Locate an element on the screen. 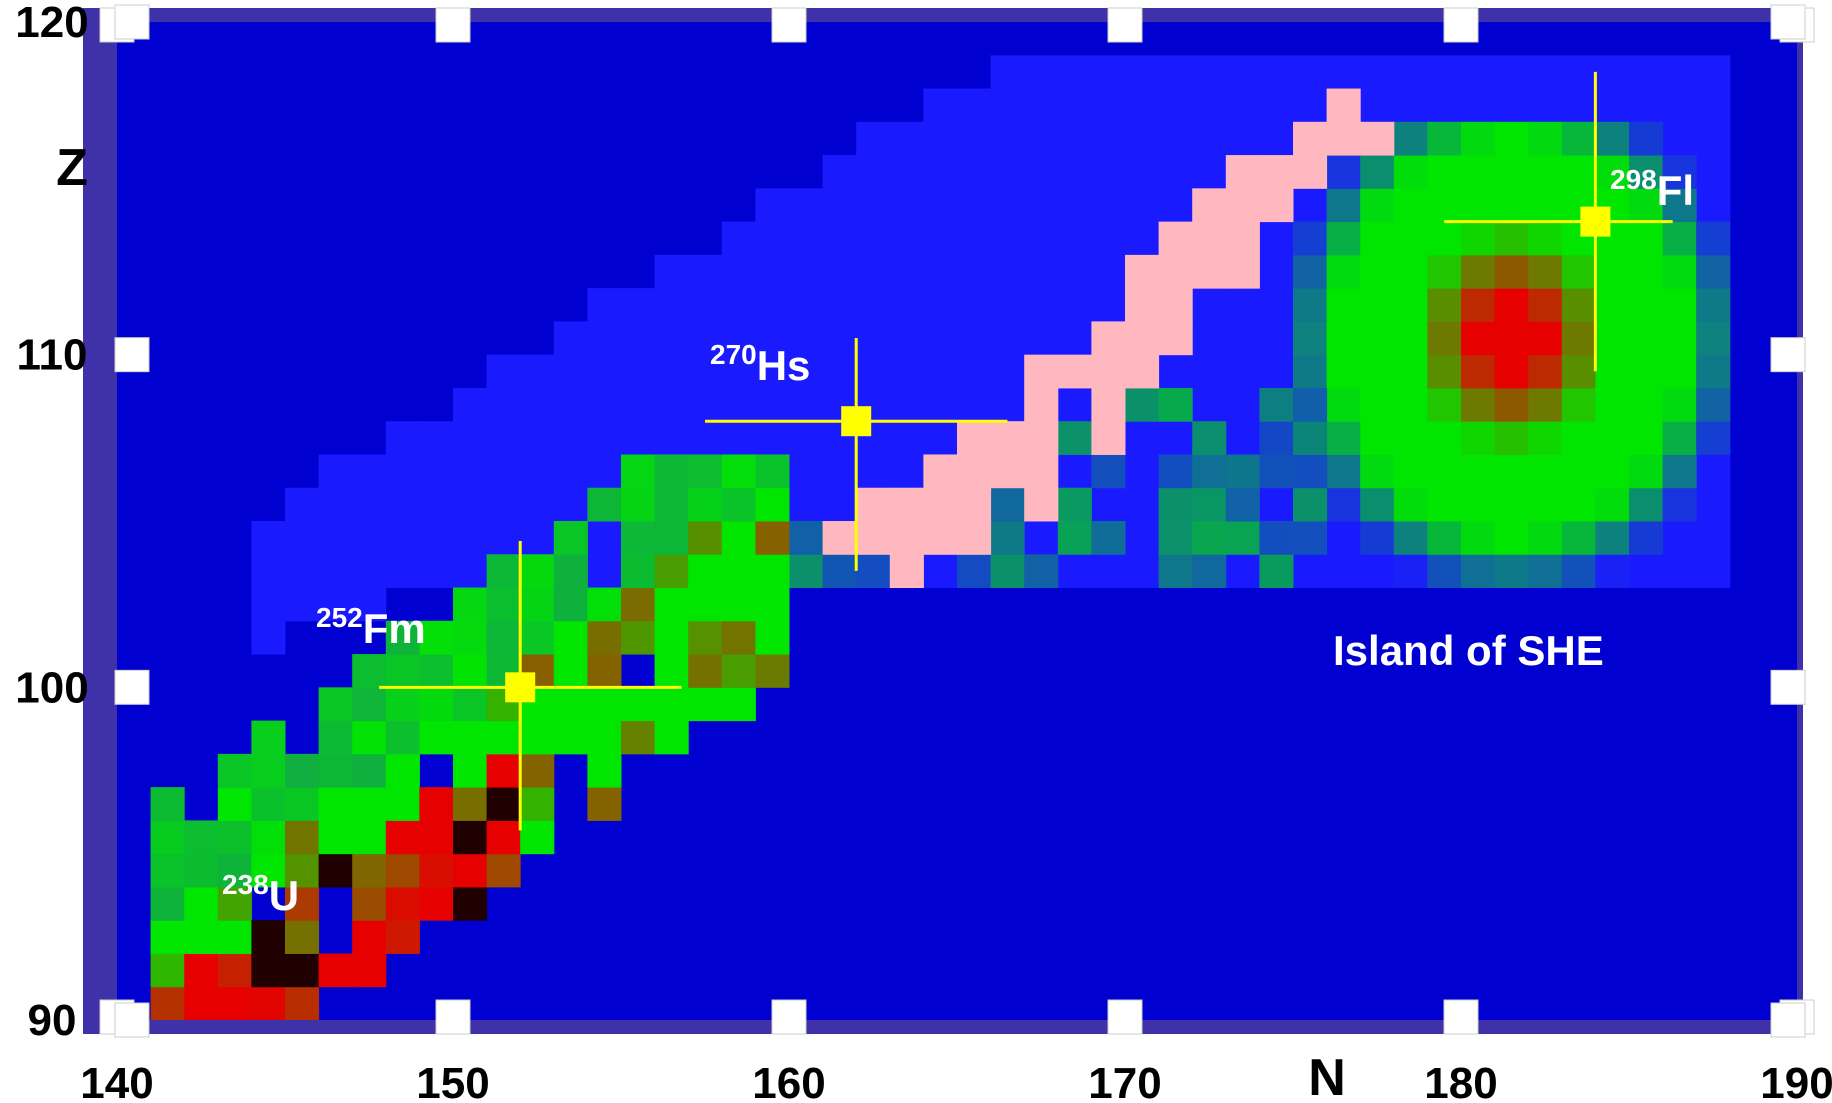 This screenshot has height=1103, width=1832. annotation-symbol: Hs is located at coordinates (784, 365).